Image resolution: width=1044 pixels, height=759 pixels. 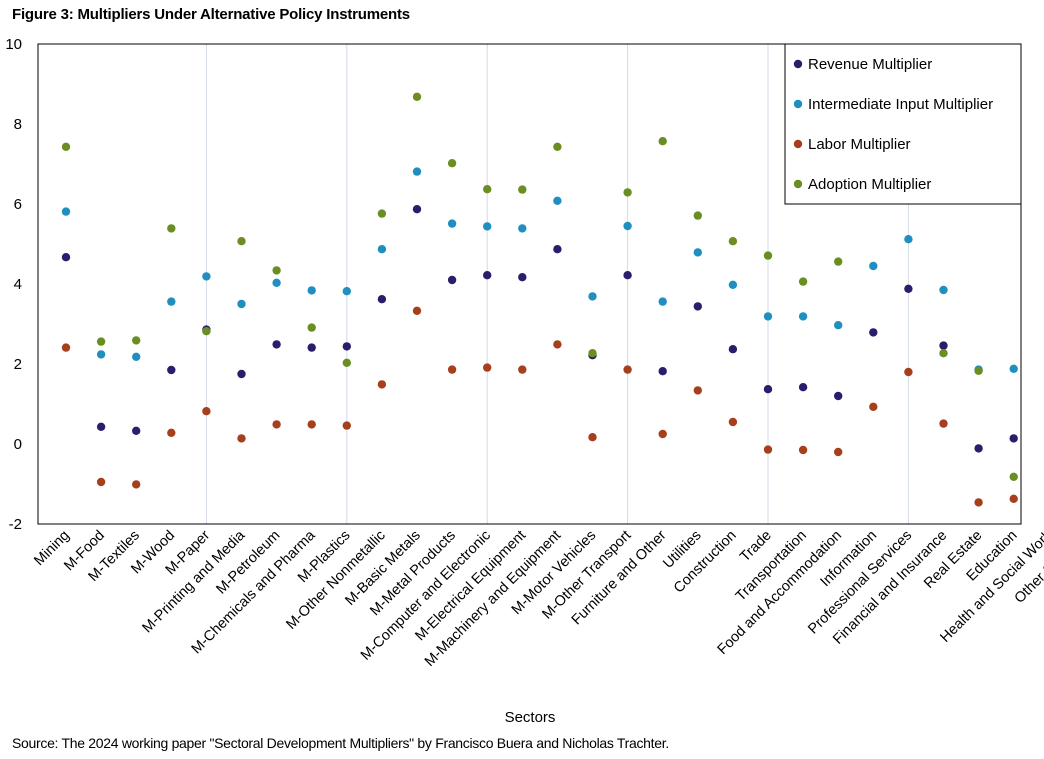 What do you see at coordinates (798, 64) in the screenshot?
I see `legend-marker-revenue` at bounding box center [798, 64].